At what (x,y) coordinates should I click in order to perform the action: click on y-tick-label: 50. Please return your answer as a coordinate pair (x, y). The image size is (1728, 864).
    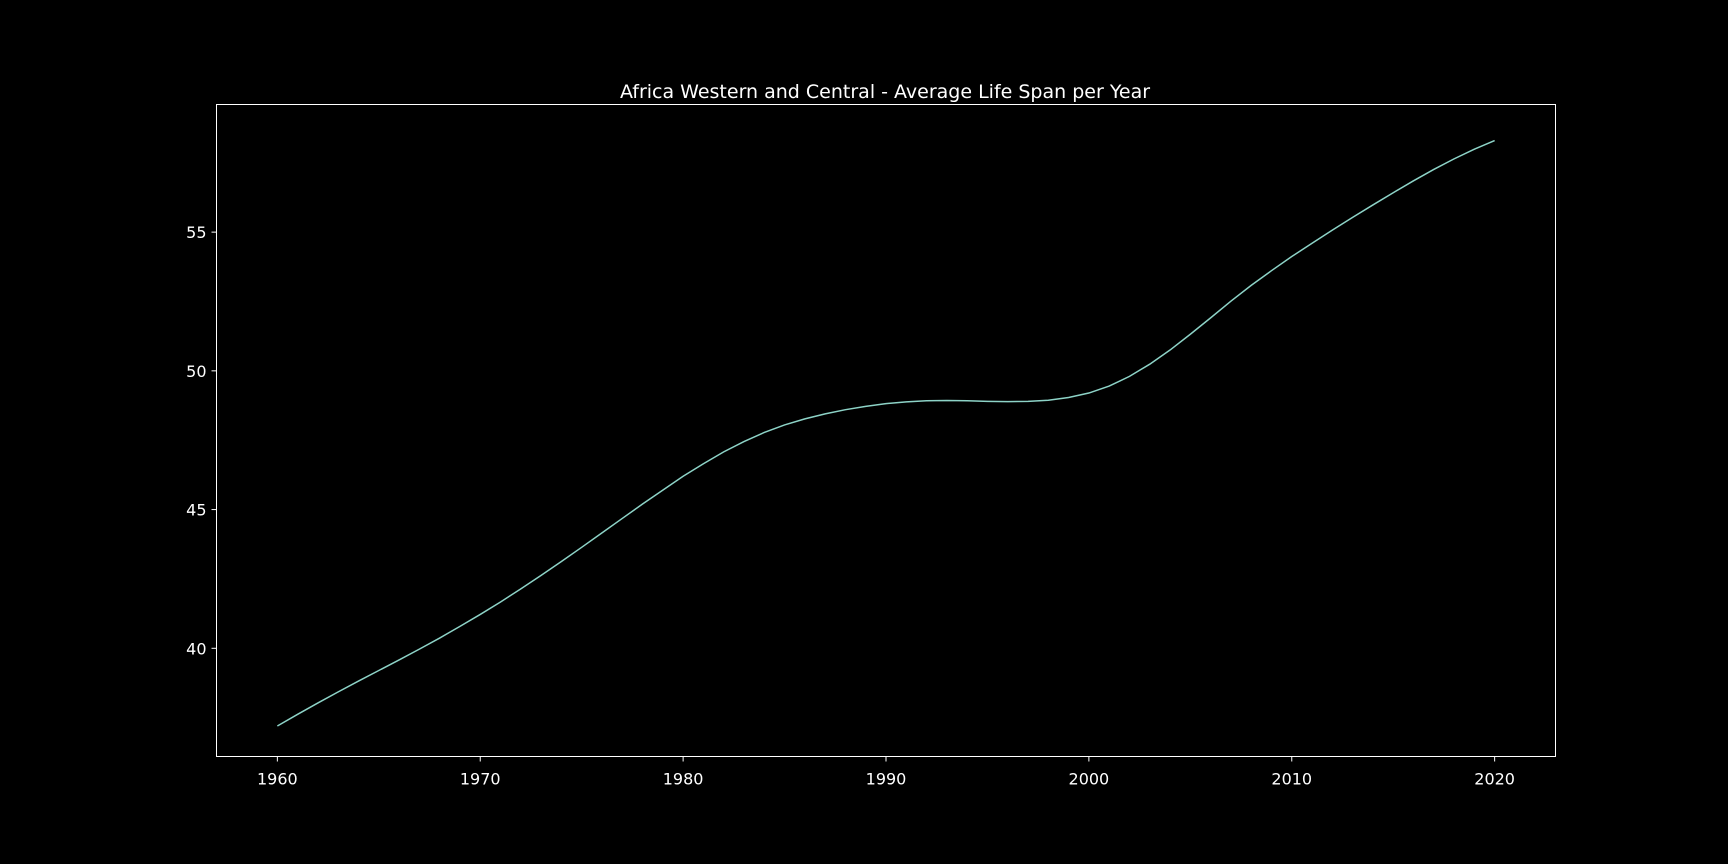
    Looking at the image, I should click on (196, 371).